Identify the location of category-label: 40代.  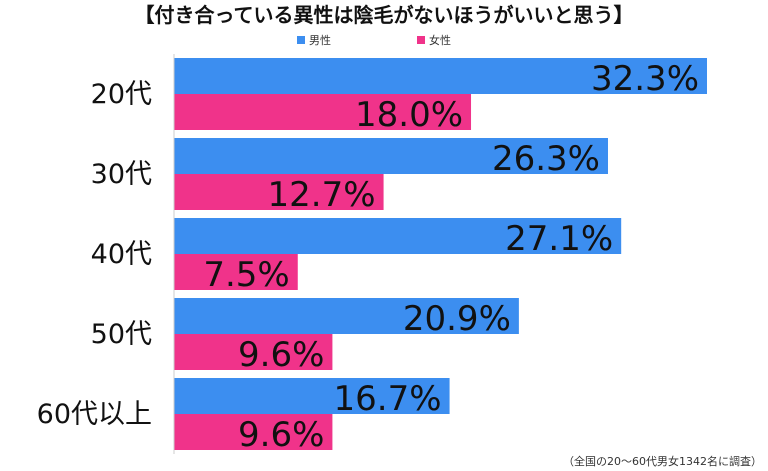
(121, 254).